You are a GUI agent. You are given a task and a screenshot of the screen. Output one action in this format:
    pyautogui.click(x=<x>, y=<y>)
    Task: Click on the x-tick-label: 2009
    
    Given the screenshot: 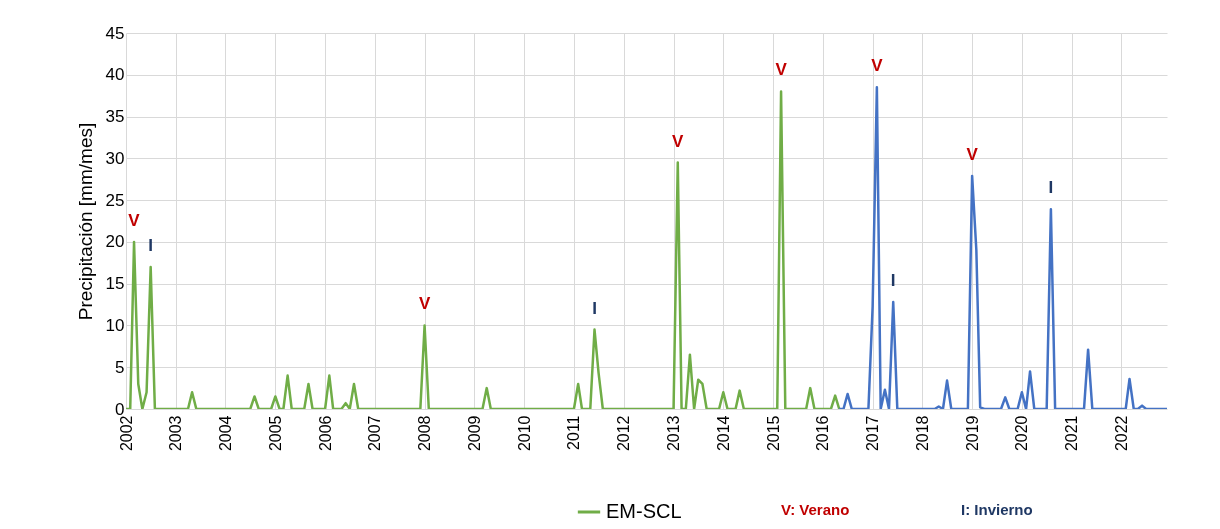 What is the action you would take?
    pyautogui.click(x=474, y=433)
    